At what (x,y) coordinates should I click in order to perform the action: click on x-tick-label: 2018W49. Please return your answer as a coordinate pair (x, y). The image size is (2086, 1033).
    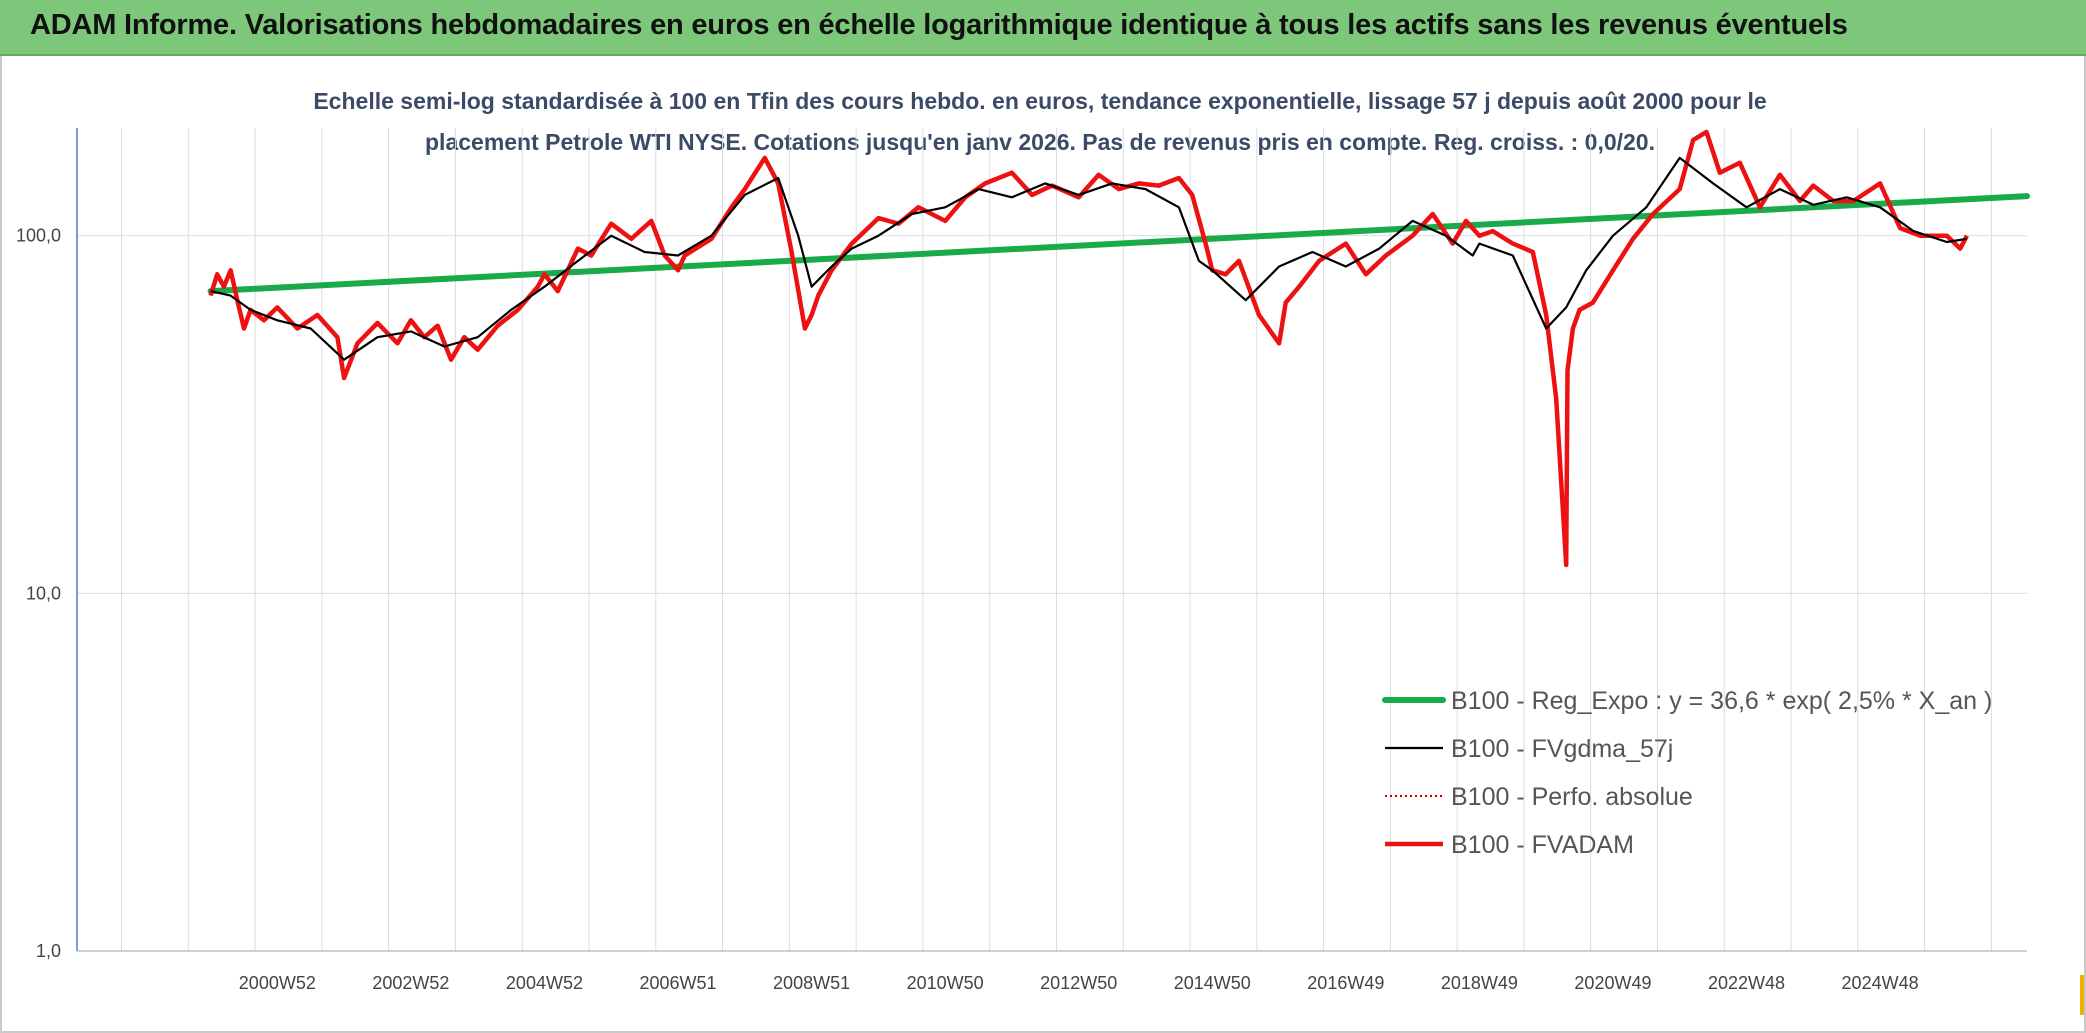
    Looking at the image, I should click on (1479, 983).